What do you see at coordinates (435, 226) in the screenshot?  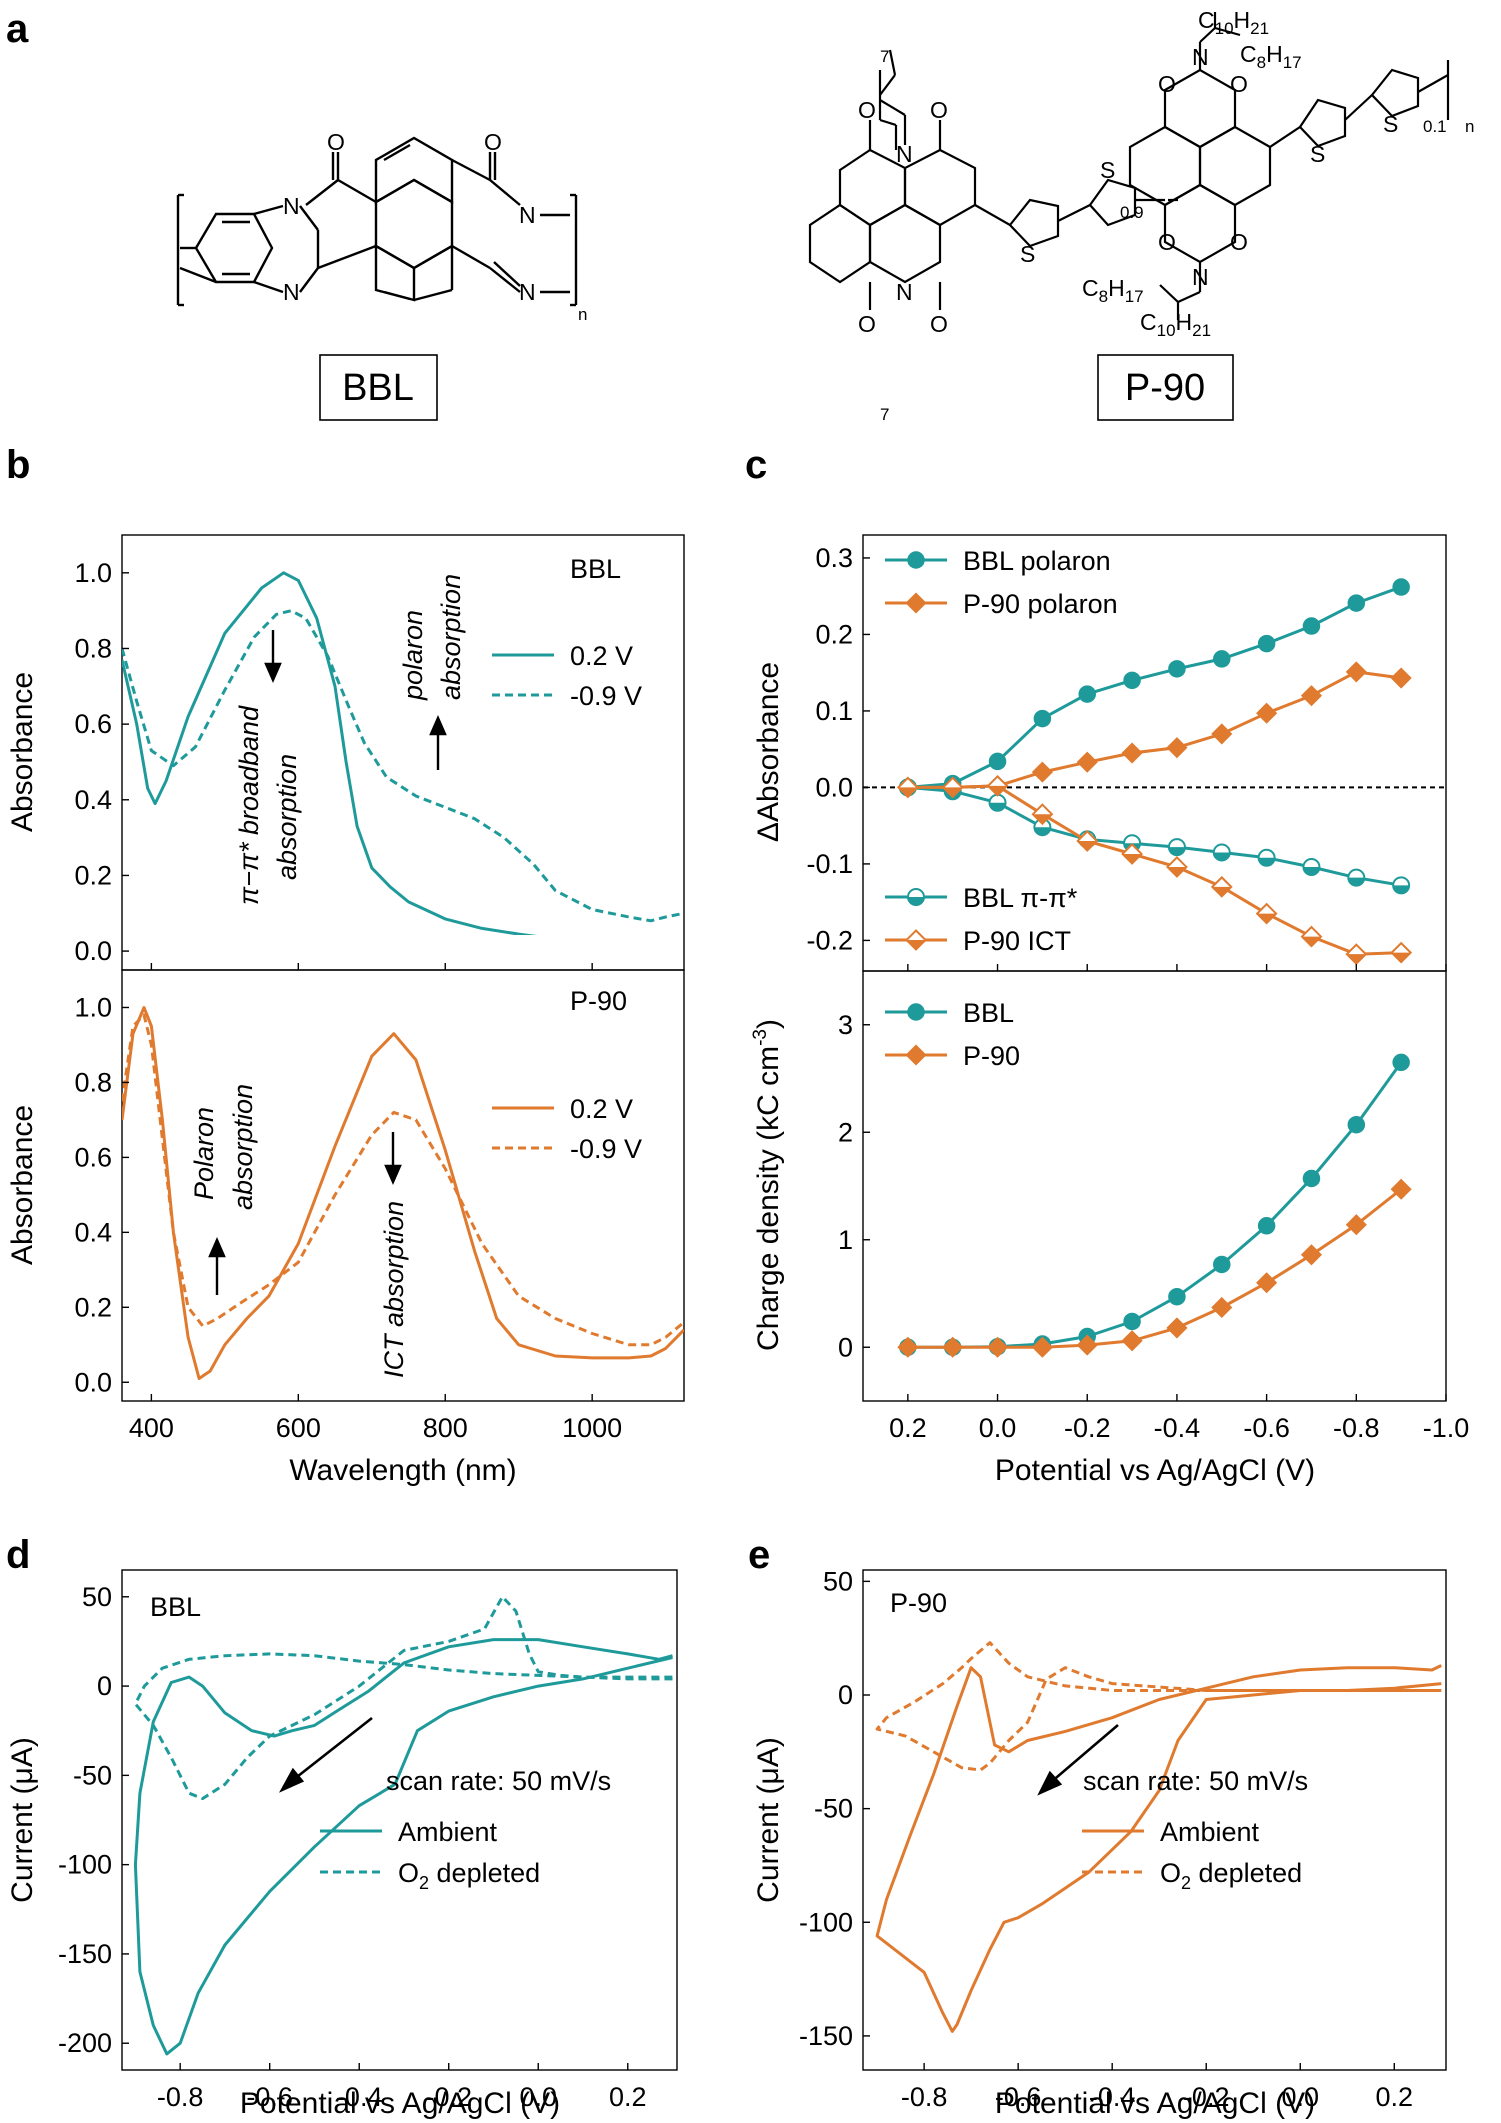 I see `bbl-atoms: N N O O N N n` at bounding box center [435, 226].